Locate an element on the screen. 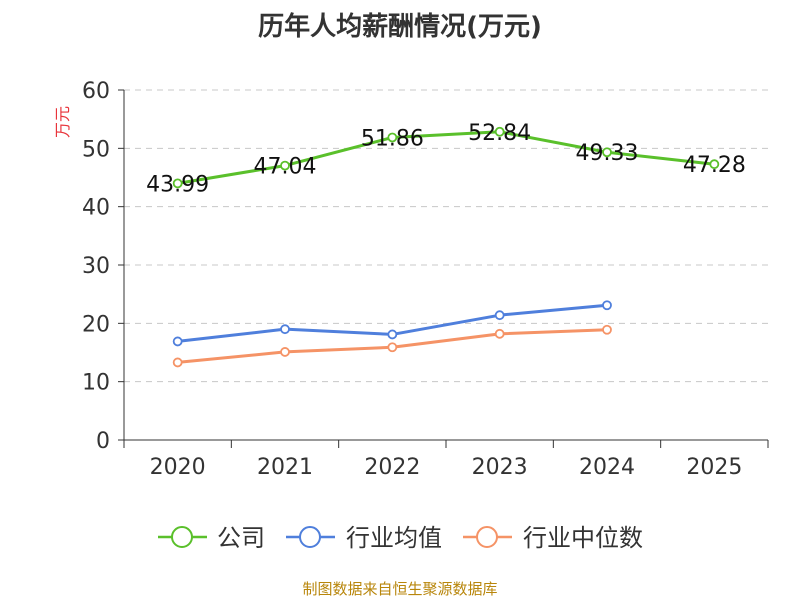  data-label: 49.33 is located at coordinates (607, 153).